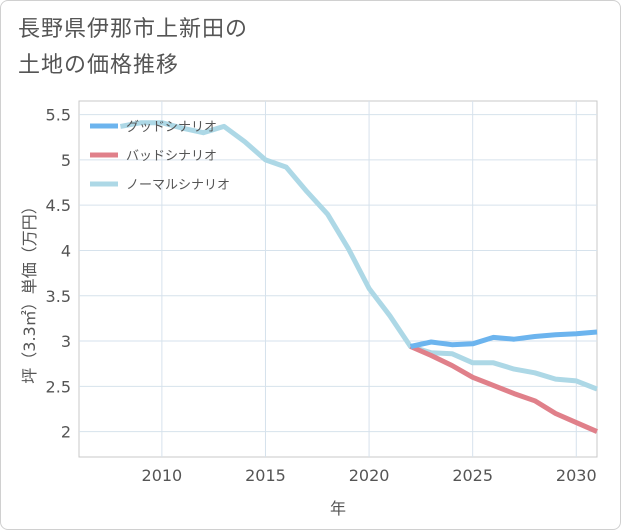 This screenshot has height=530, width=621. I want to click on legend-label: グッドシナリオ, so click(171, 127).